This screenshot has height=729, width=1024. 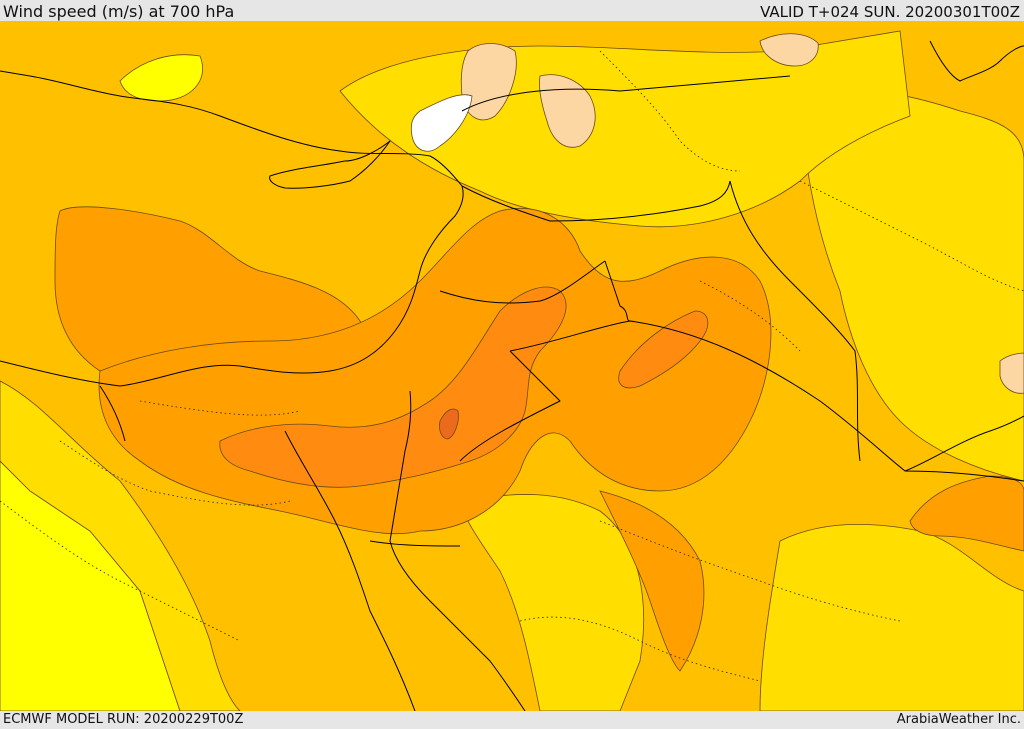 What do you see at coordinates (488, 82) in the screenshot?
I see `zone-calm-turkey-west` at bounding box center [488, 82].